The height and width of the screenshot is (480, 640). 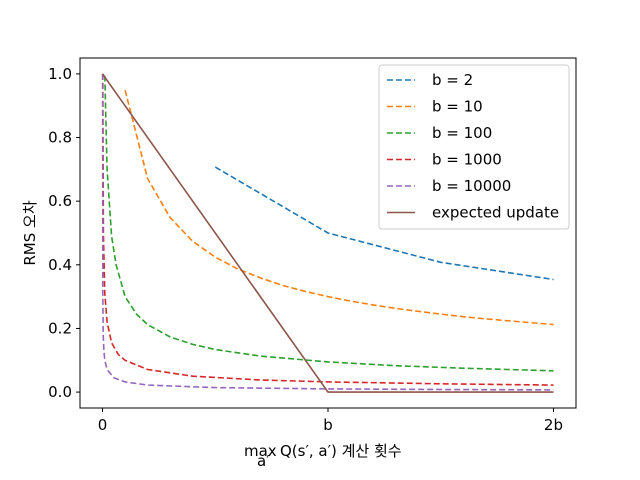 I want to click on legend-label-2: b = 100, so click(x=462, y=133).